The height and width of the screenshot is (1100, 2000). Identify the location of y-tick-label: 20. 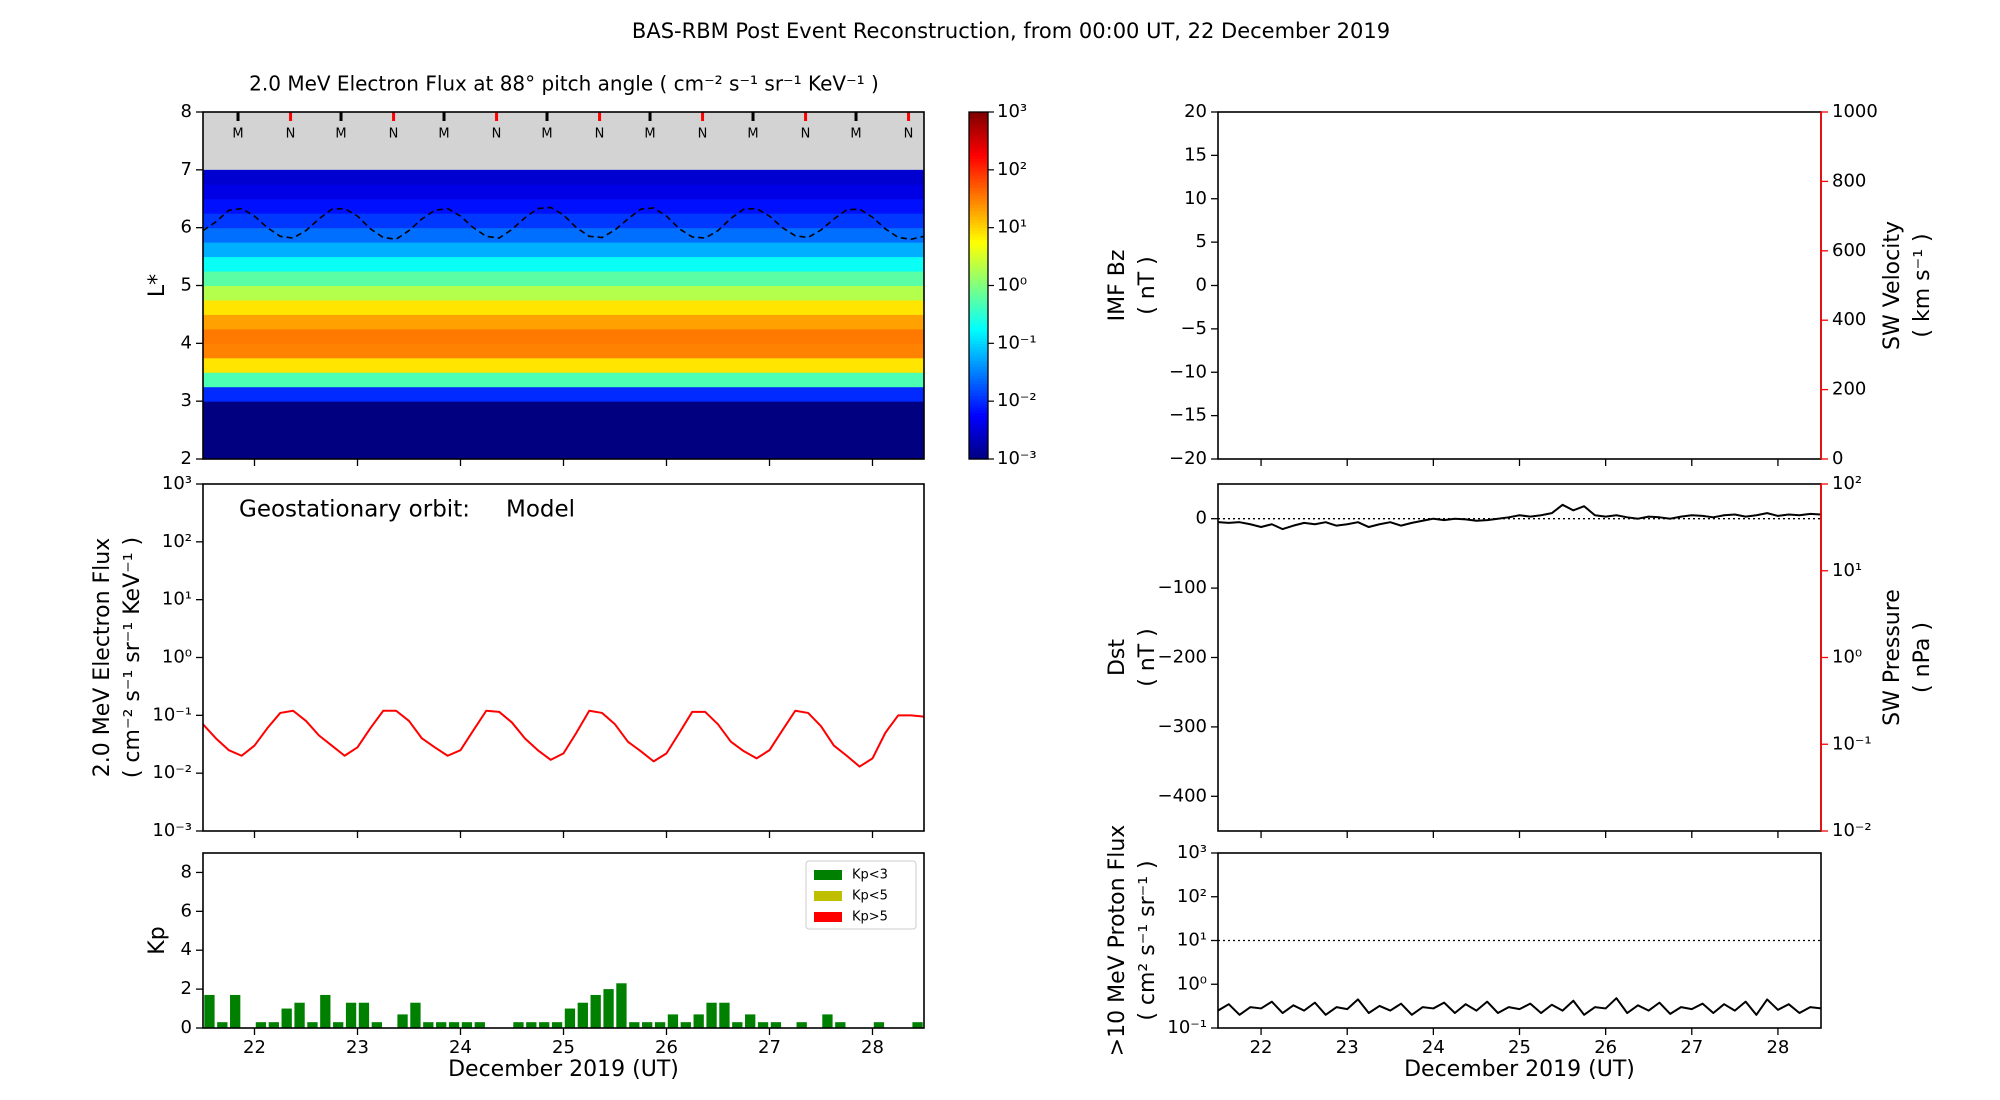
(1195, 111).